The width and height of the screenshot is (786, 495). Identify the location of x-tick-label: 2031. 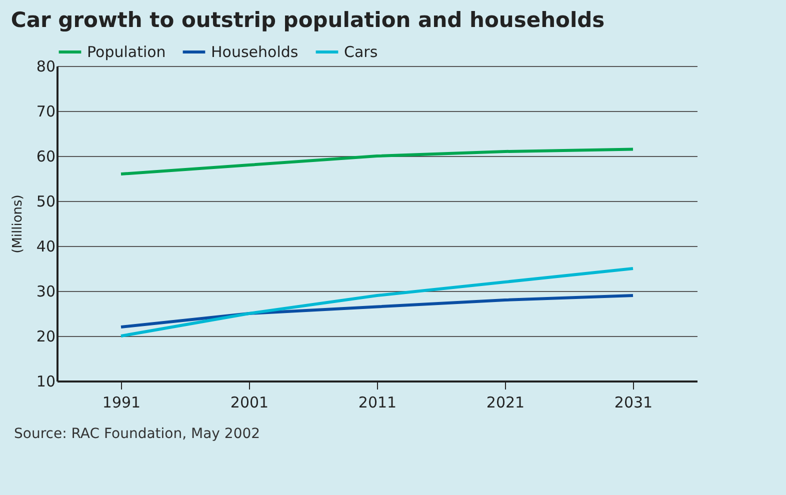
(633, 403).